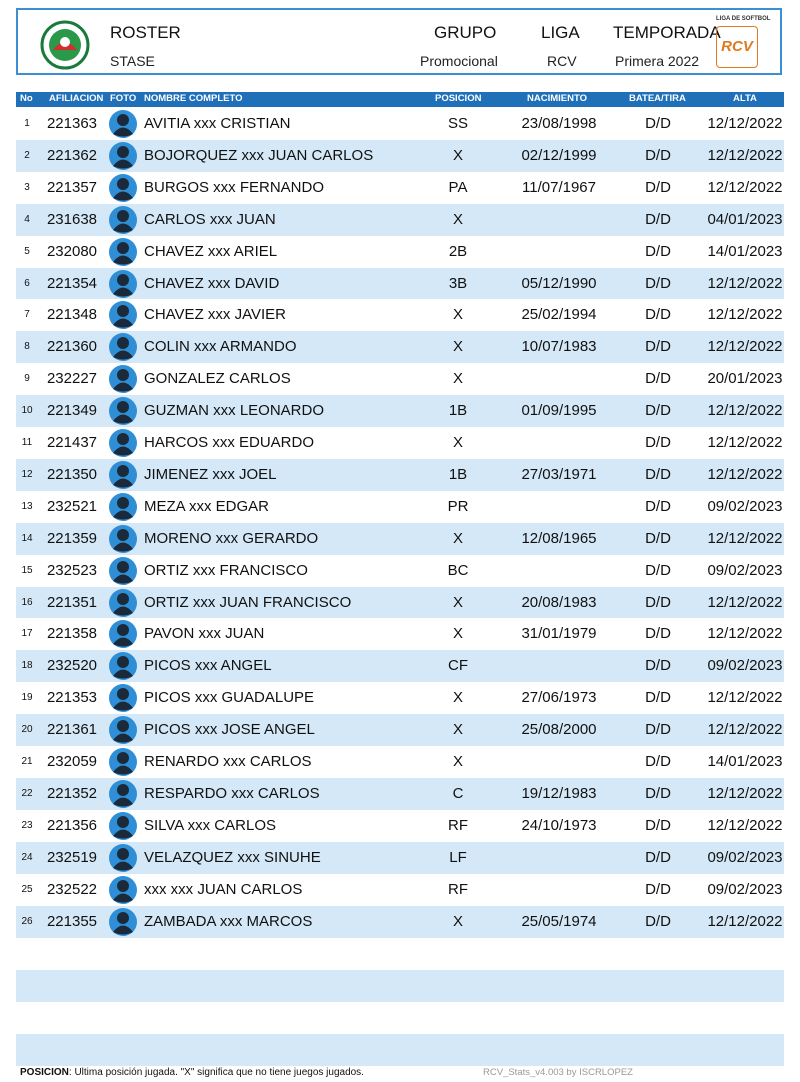 This screenshot has height=1082, width=800. I want to click on player-name: MORENO xxx GERARDO, so click(231, 538).